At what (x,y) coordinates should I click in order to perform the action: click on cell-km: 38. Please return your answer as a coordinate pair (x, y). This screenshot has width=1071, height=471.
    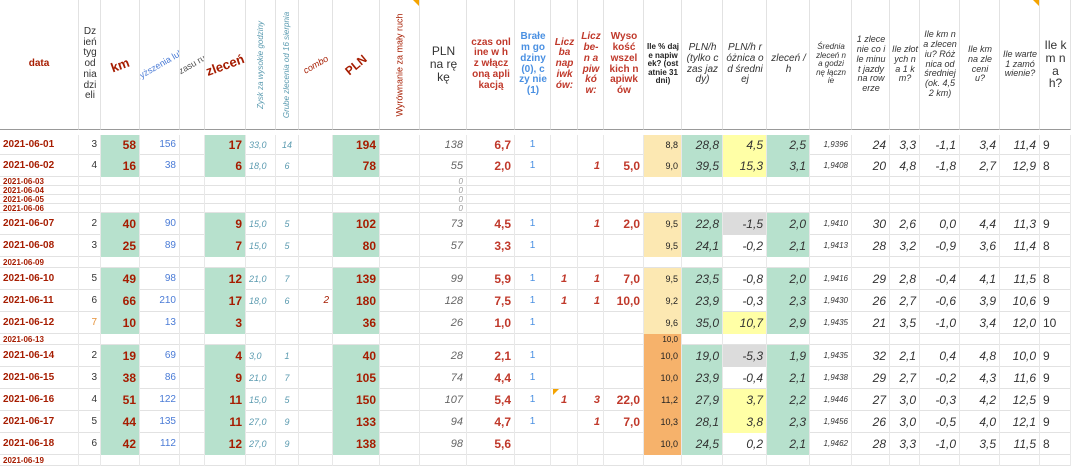
    Looking at the image, I should click on (120, 378).